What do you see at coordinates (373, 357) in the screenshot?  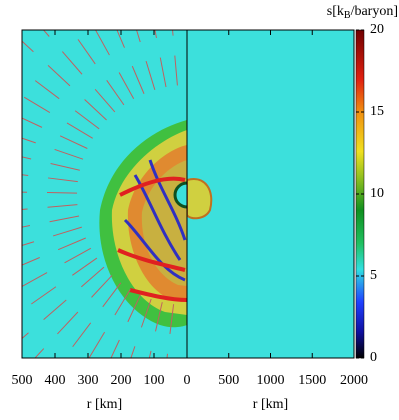 I see `colorbar-tick-label: 0` at bounding box center [373, 357].